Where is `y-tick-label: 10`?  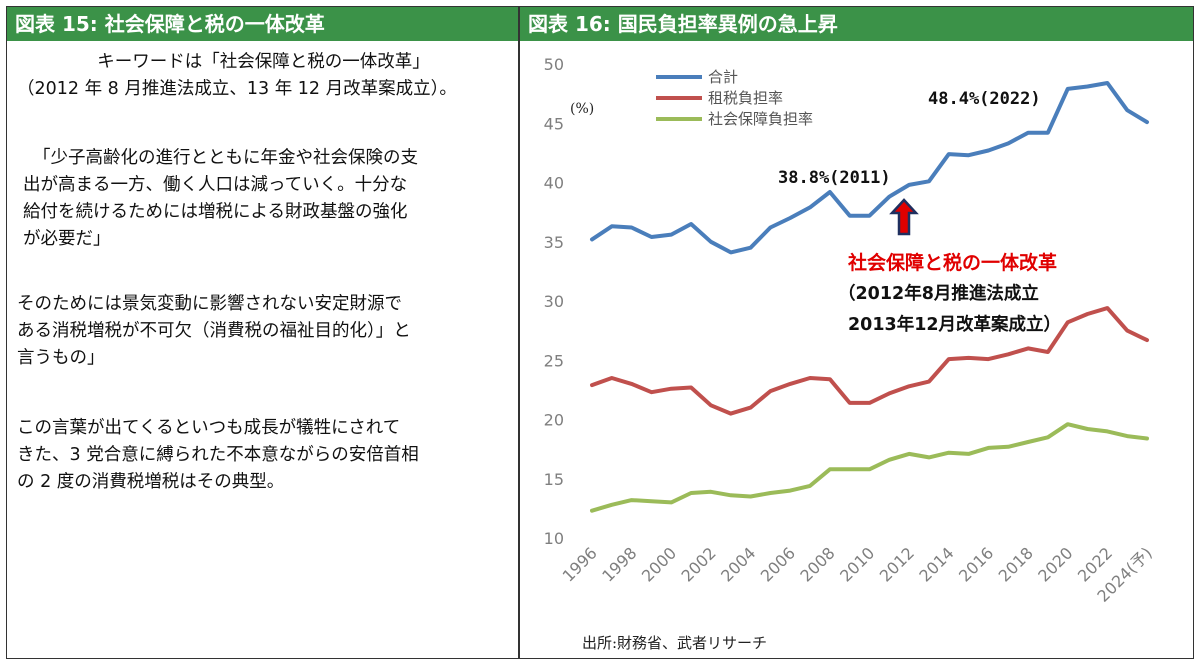 y-tick-label: 10 is located at coordinates (554, 538).